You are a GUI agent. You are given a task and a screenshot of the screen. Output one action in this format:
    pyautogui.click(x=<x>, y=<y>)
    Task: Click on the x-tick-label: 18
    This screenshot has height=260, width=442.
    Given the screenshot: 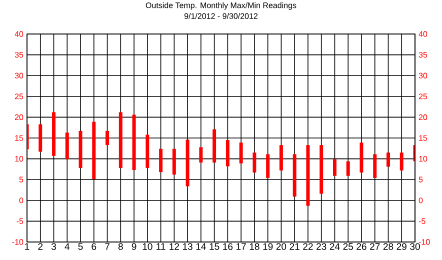 What is the action you would take?
    pyautogui.click(x=255, y=246)
    